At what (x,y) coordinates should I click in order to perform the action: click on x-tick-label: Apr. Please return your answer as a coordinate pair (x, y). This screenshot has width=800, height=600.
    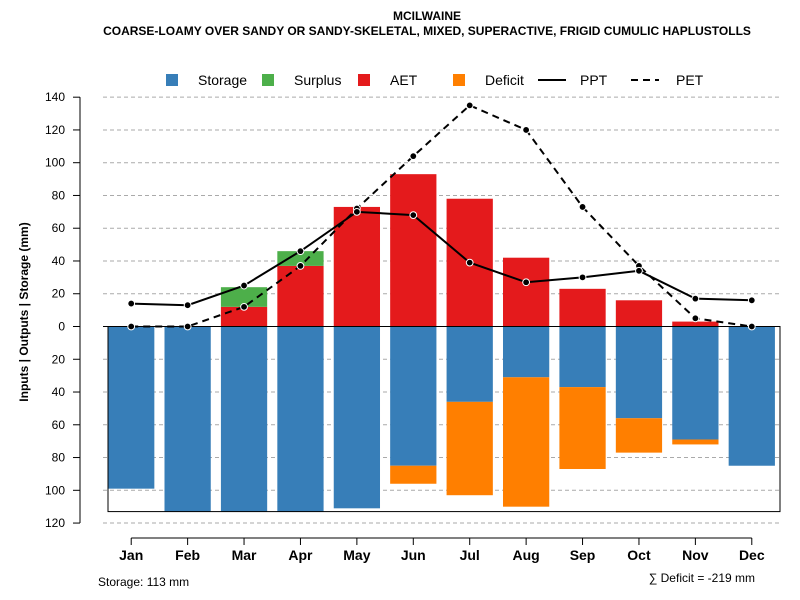
    Looking at the image, I should click on (300, 555).